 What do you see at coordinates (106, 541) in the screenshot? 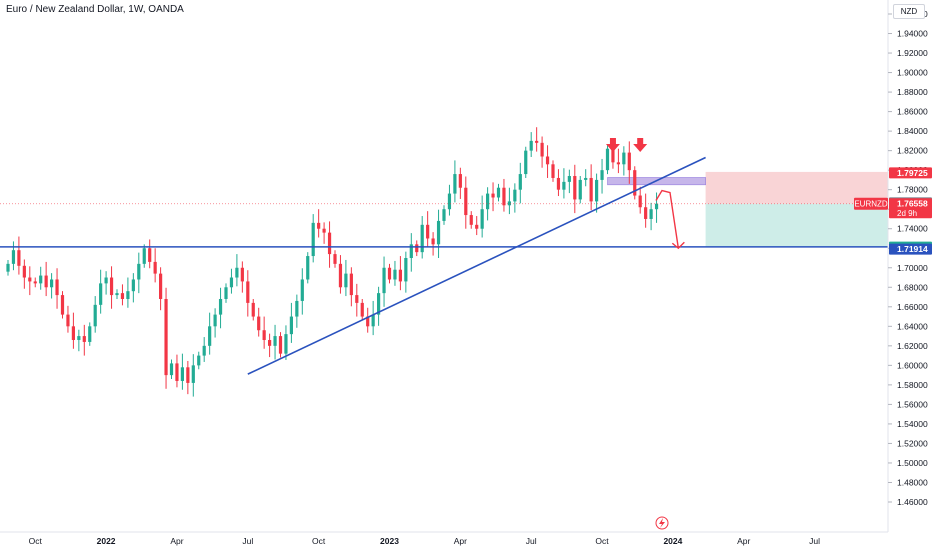
I see `time-tick-label: 2022` at bounding box center [106, 541].